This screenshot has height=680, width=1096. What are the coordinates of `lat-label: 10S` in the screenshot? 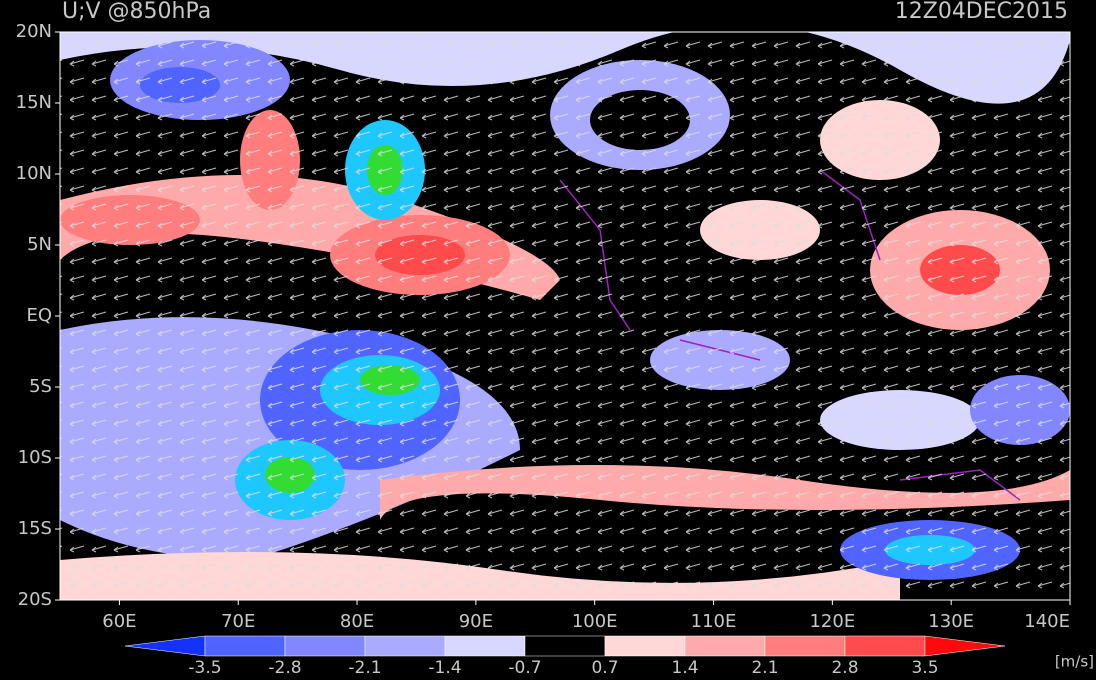 It's located at (35, 457).